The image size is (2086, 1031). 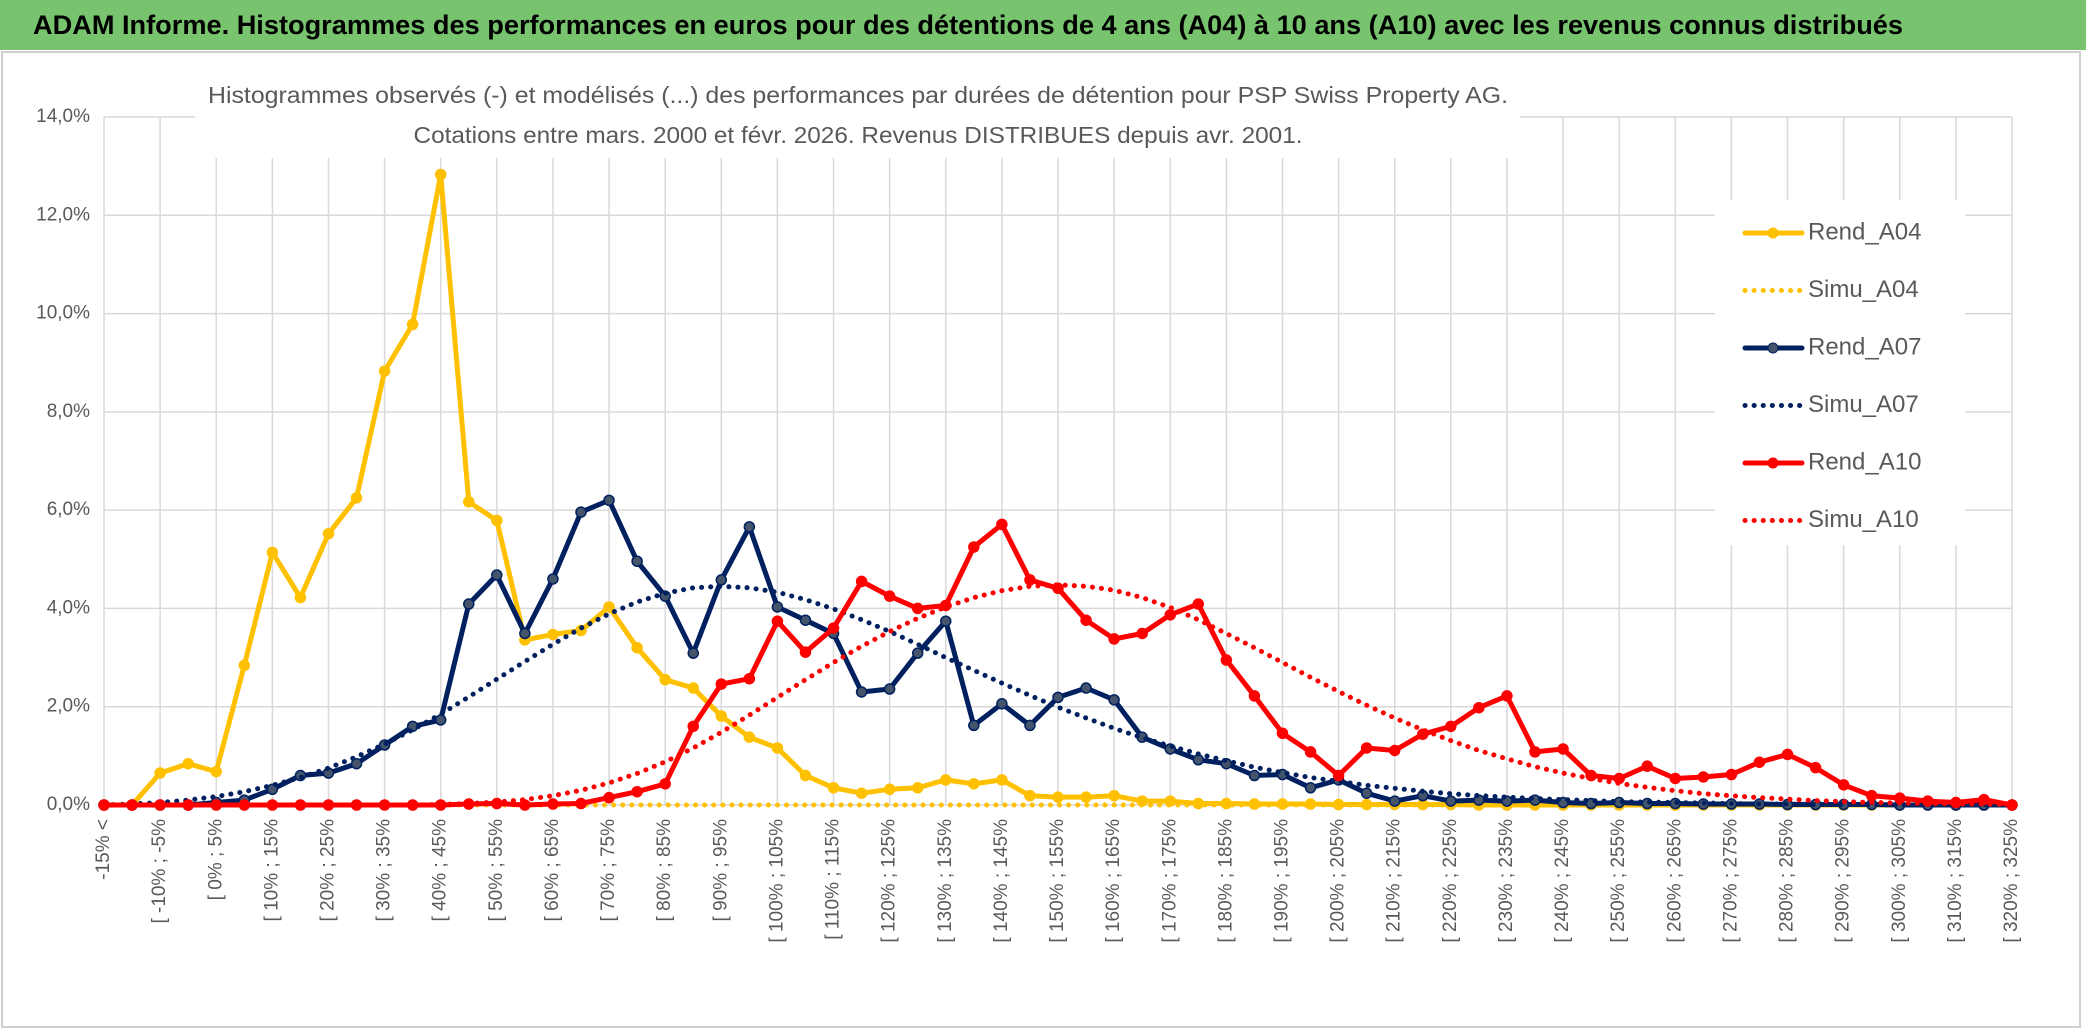 What do you see at coordinates (1863, 289) in the screenshot?
I see `legend-label: Simu_A04` at bounding box center [1863, 289].